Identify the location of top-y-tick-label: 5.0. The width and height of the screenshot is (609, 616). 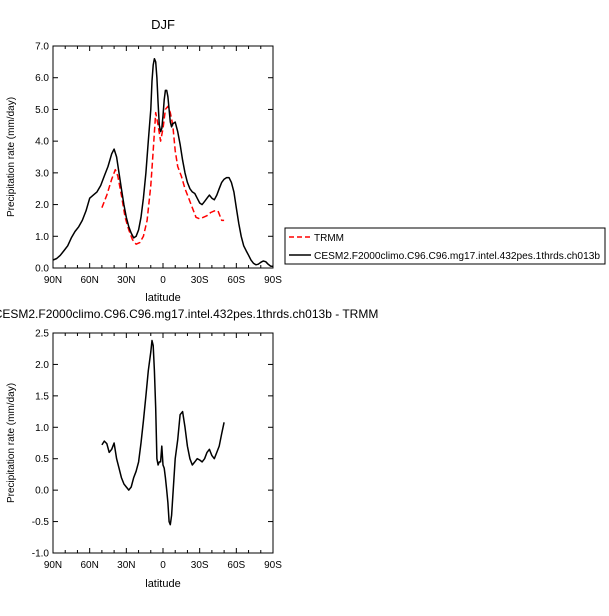
(42, 110).